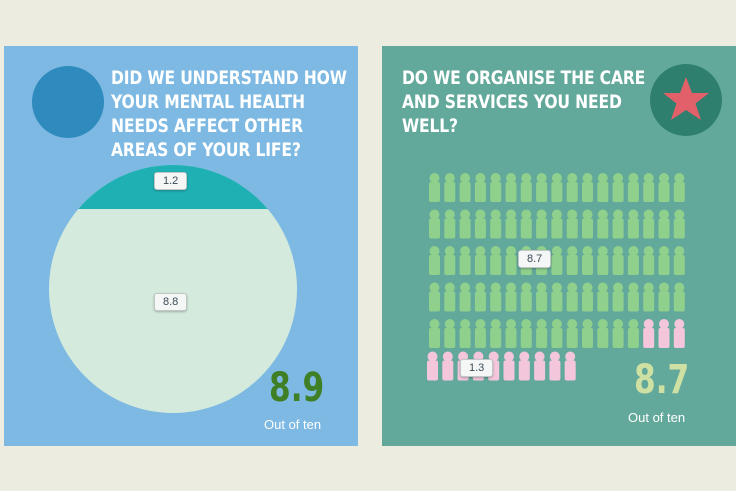 The height and width of the screenshot is (491, 736). Describe the element at coordinates (68, 102) in the screenshot. I see `circle-badge-icon` at that location.